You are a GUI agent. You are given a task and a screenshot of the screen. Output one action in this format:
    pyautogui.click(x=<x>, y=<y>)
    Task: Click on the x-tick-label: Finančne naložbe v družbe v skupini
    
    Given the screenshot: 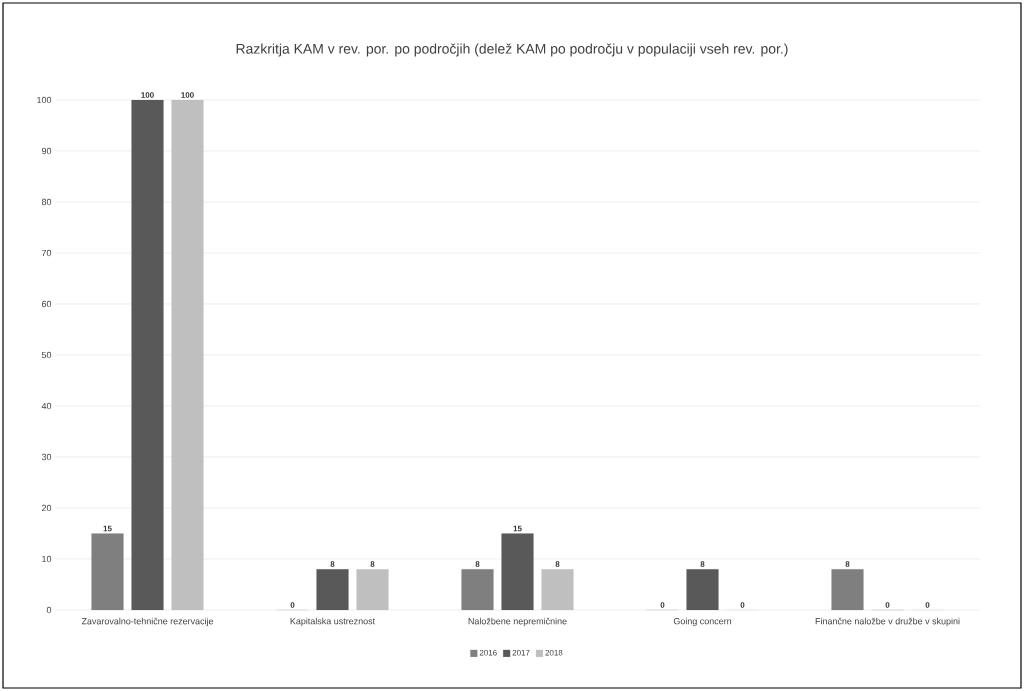 What is the action you would take?
    pyautogui.click(x=887, y=622)
    